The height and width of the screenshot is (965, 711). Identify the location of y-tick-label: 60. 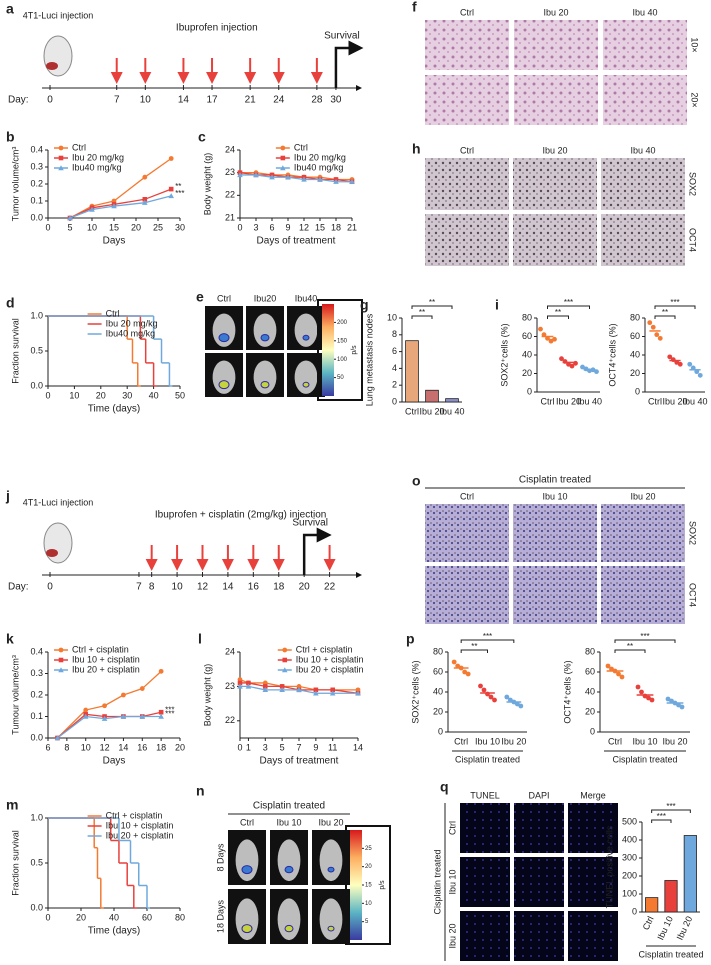
(527, 336).